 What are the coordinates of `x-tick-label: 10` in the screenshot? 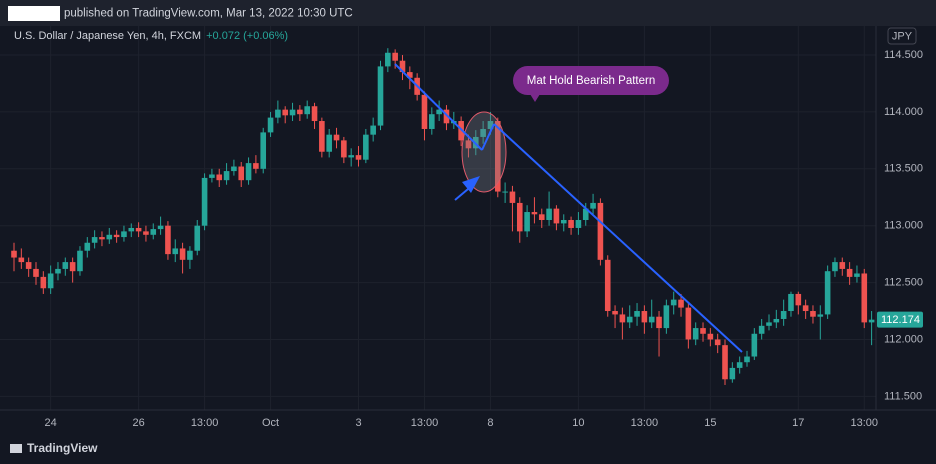 It's located at (578, 423).